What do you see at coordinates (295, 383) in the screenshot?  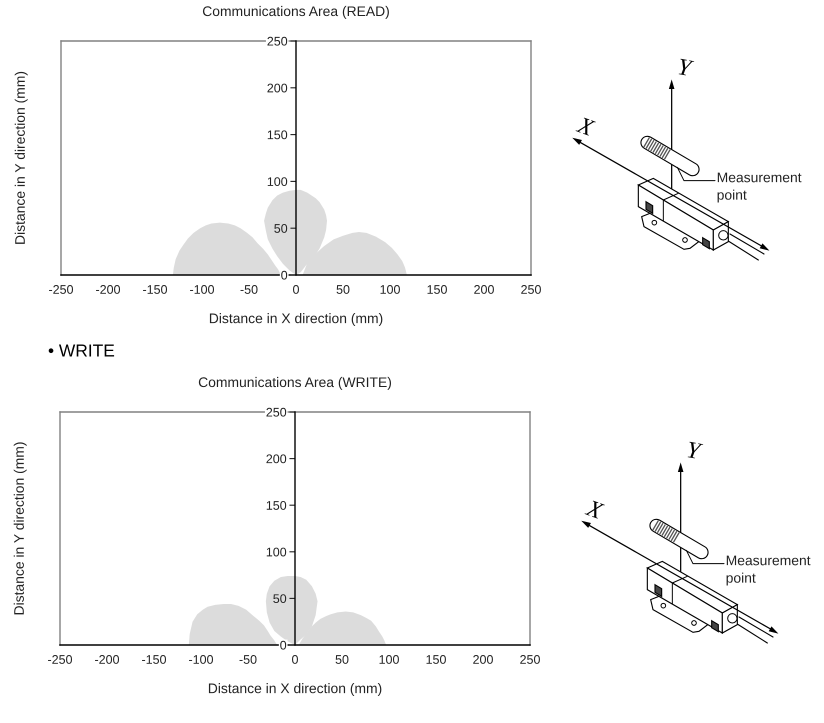 I see `chart-title: Communications Area (WRITE)` at bounding box center [295, 383].